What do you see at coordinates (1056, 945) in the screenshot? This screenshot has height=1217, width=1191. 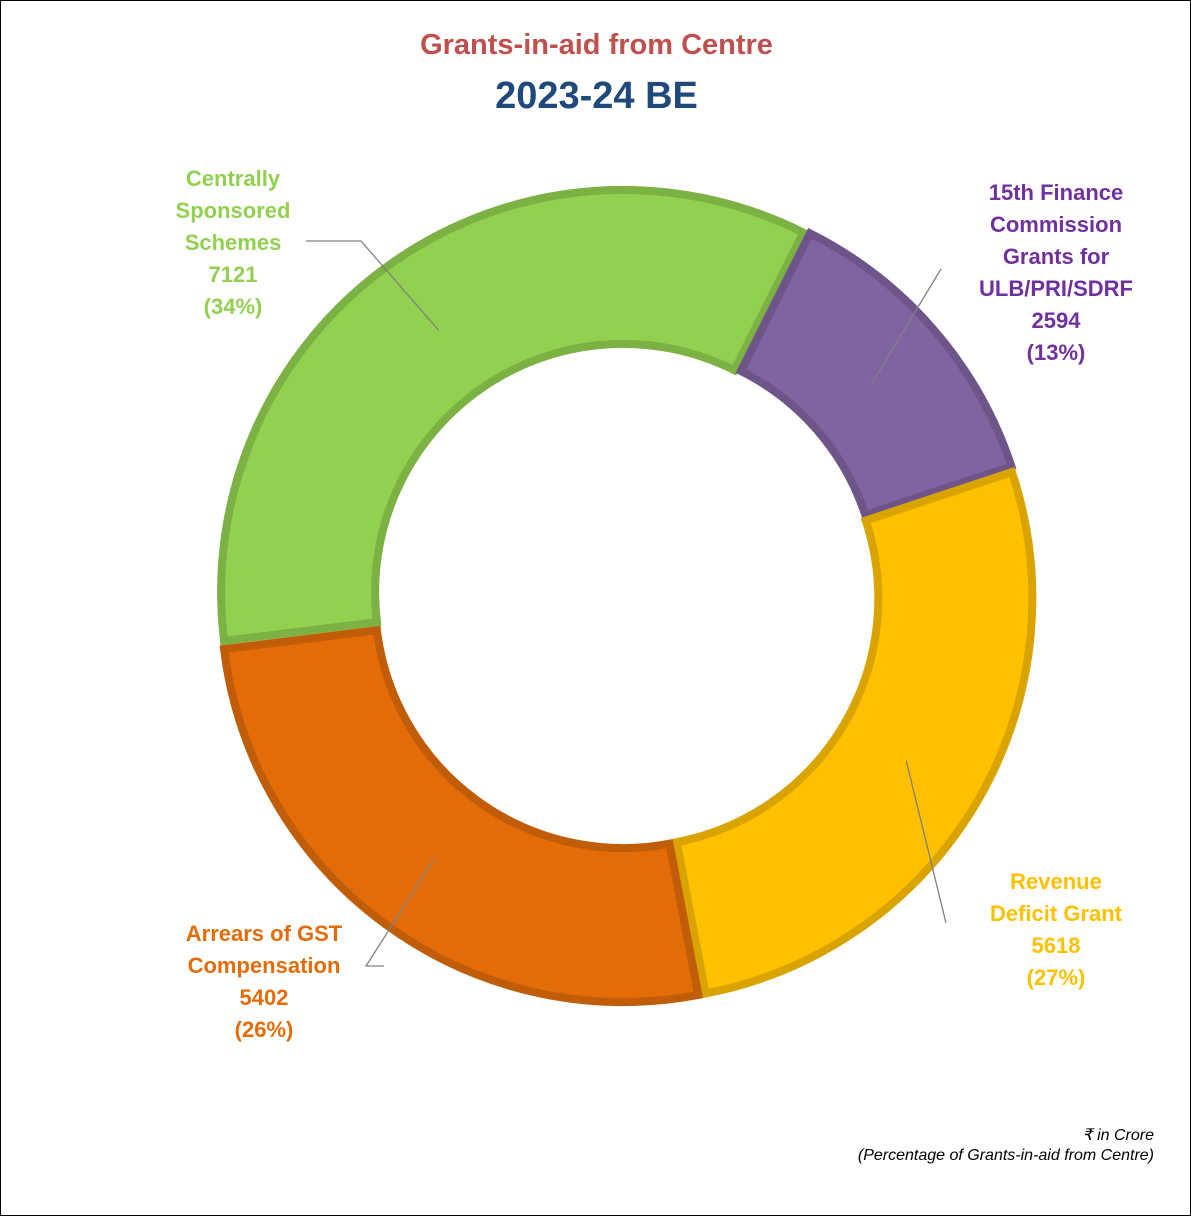 I see `value-label: 5618` at bounding box center [1056, 945].